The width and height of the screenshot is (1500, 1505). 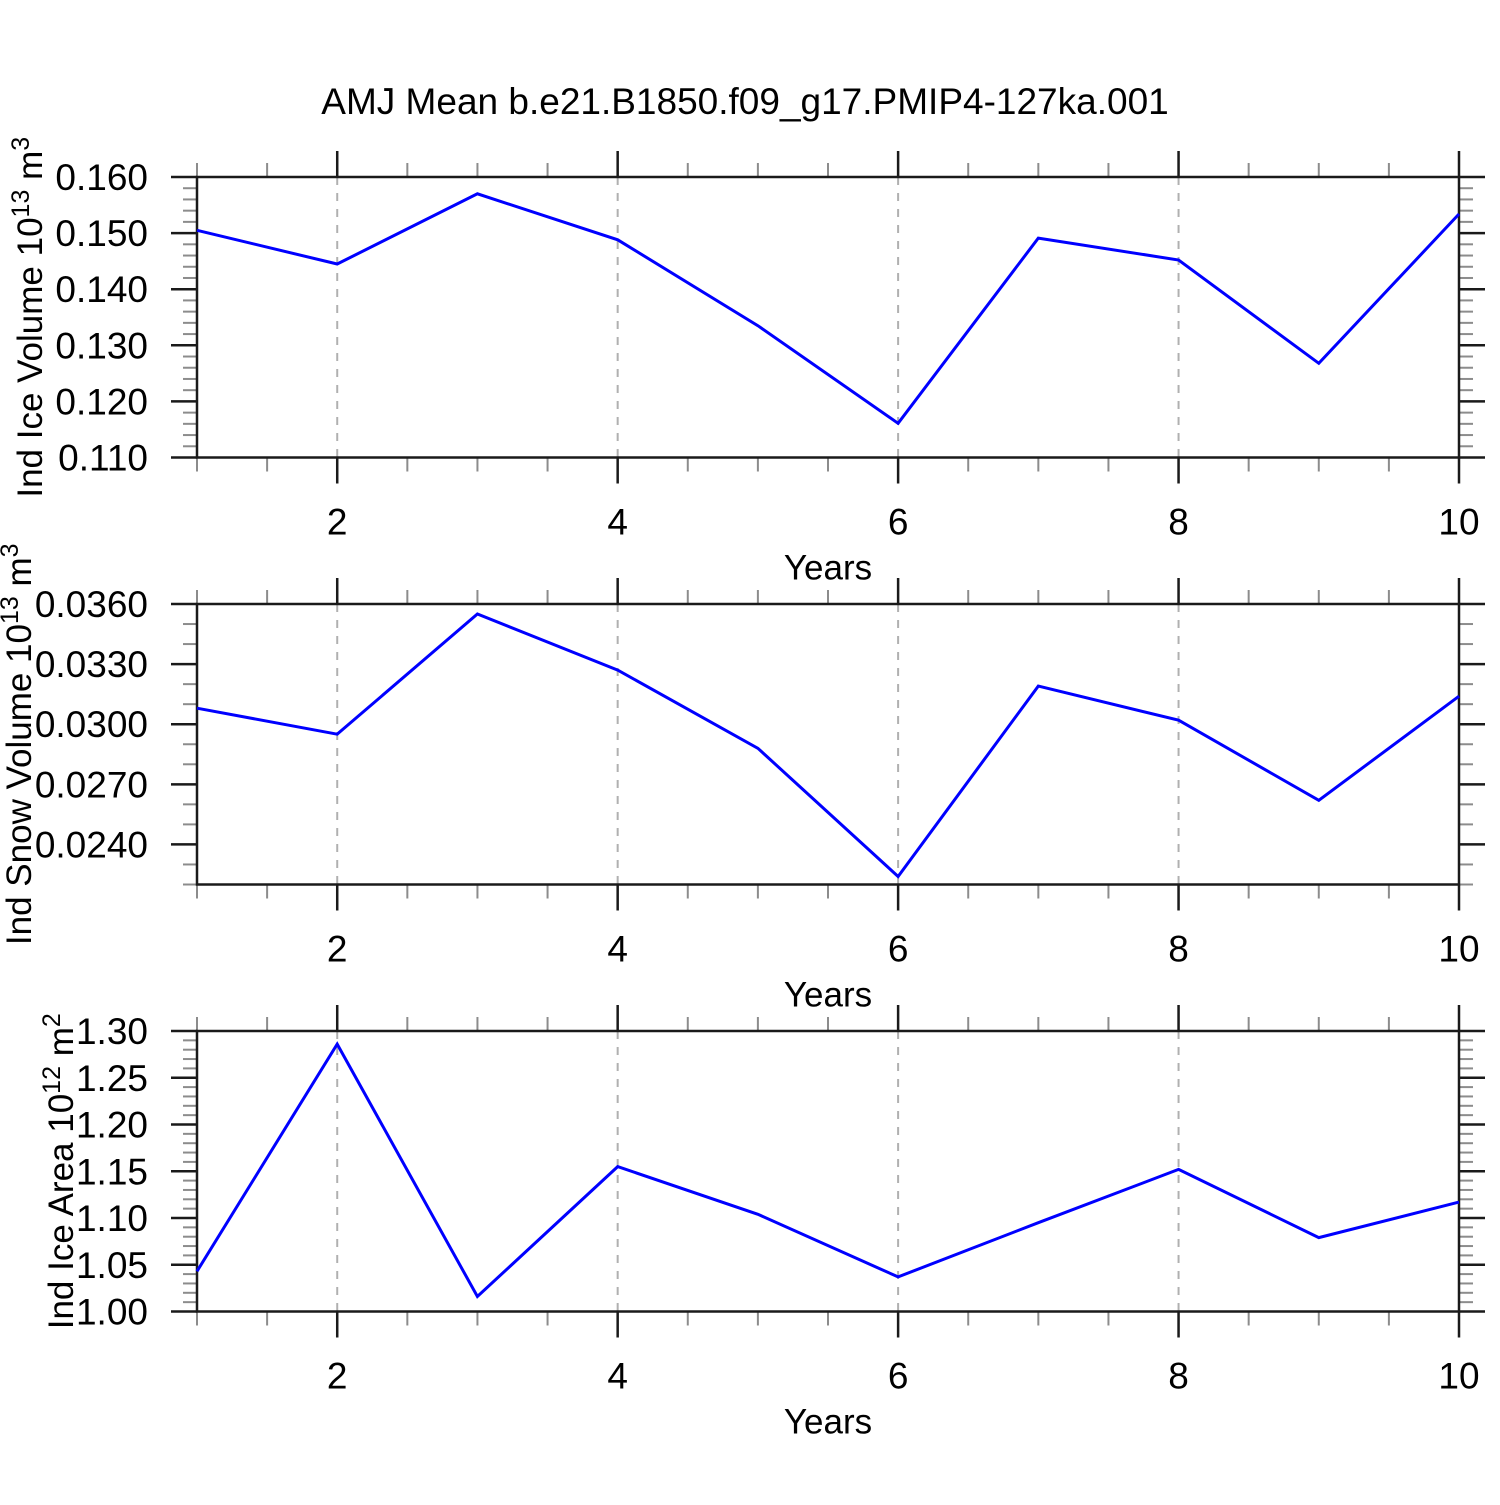 What do you see at coordinates (112, 1171) in the screenshot?
I see `y-tick-label: 1.15` at bounding box center [112, 1171].